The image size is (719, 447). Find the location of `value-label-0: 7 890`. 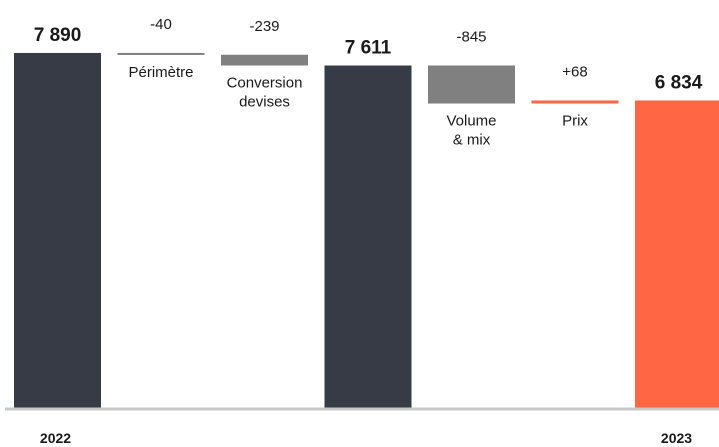

value-label-0: 7 890 is located at coordinates (58, 35).